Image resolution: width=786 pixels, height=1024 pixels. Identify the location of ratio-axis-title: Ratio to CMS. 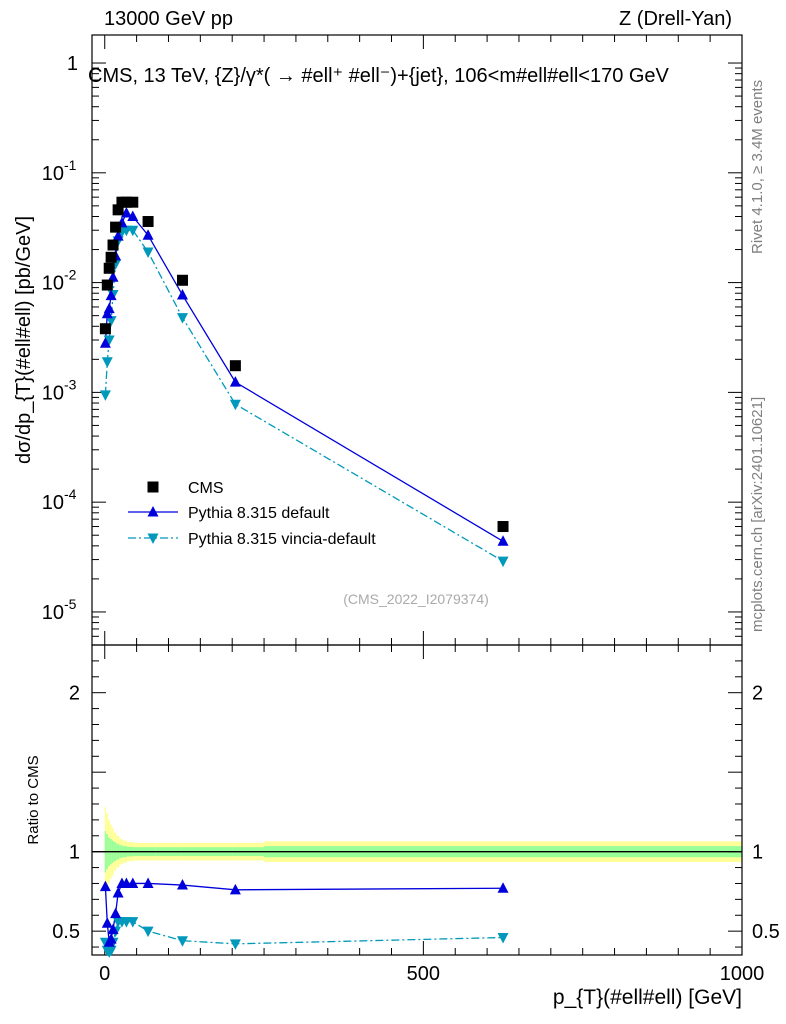
(33, 799).